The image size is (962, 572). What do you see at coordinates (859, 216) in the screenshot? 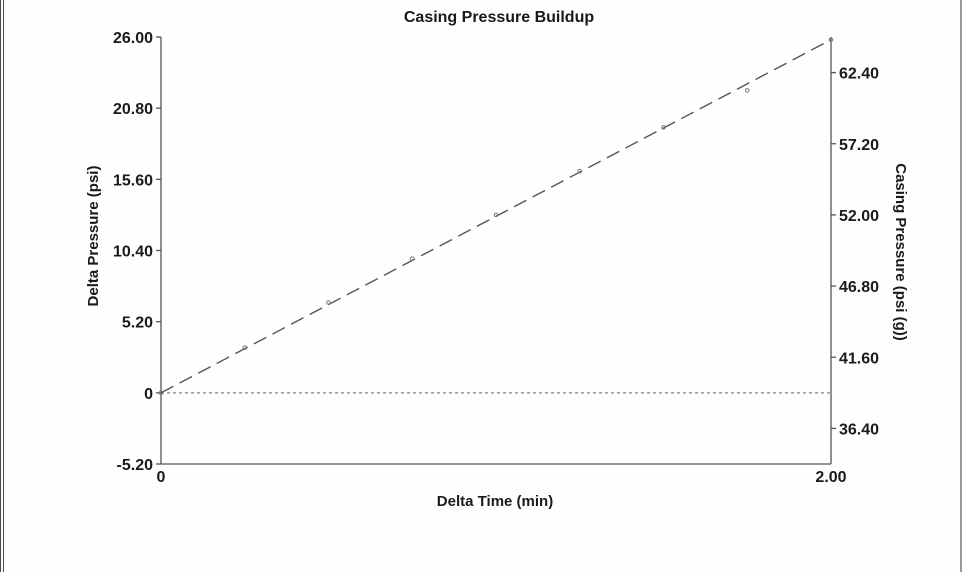
I see `y2-tick-label: 52.00` at bounding box center [859, 216].